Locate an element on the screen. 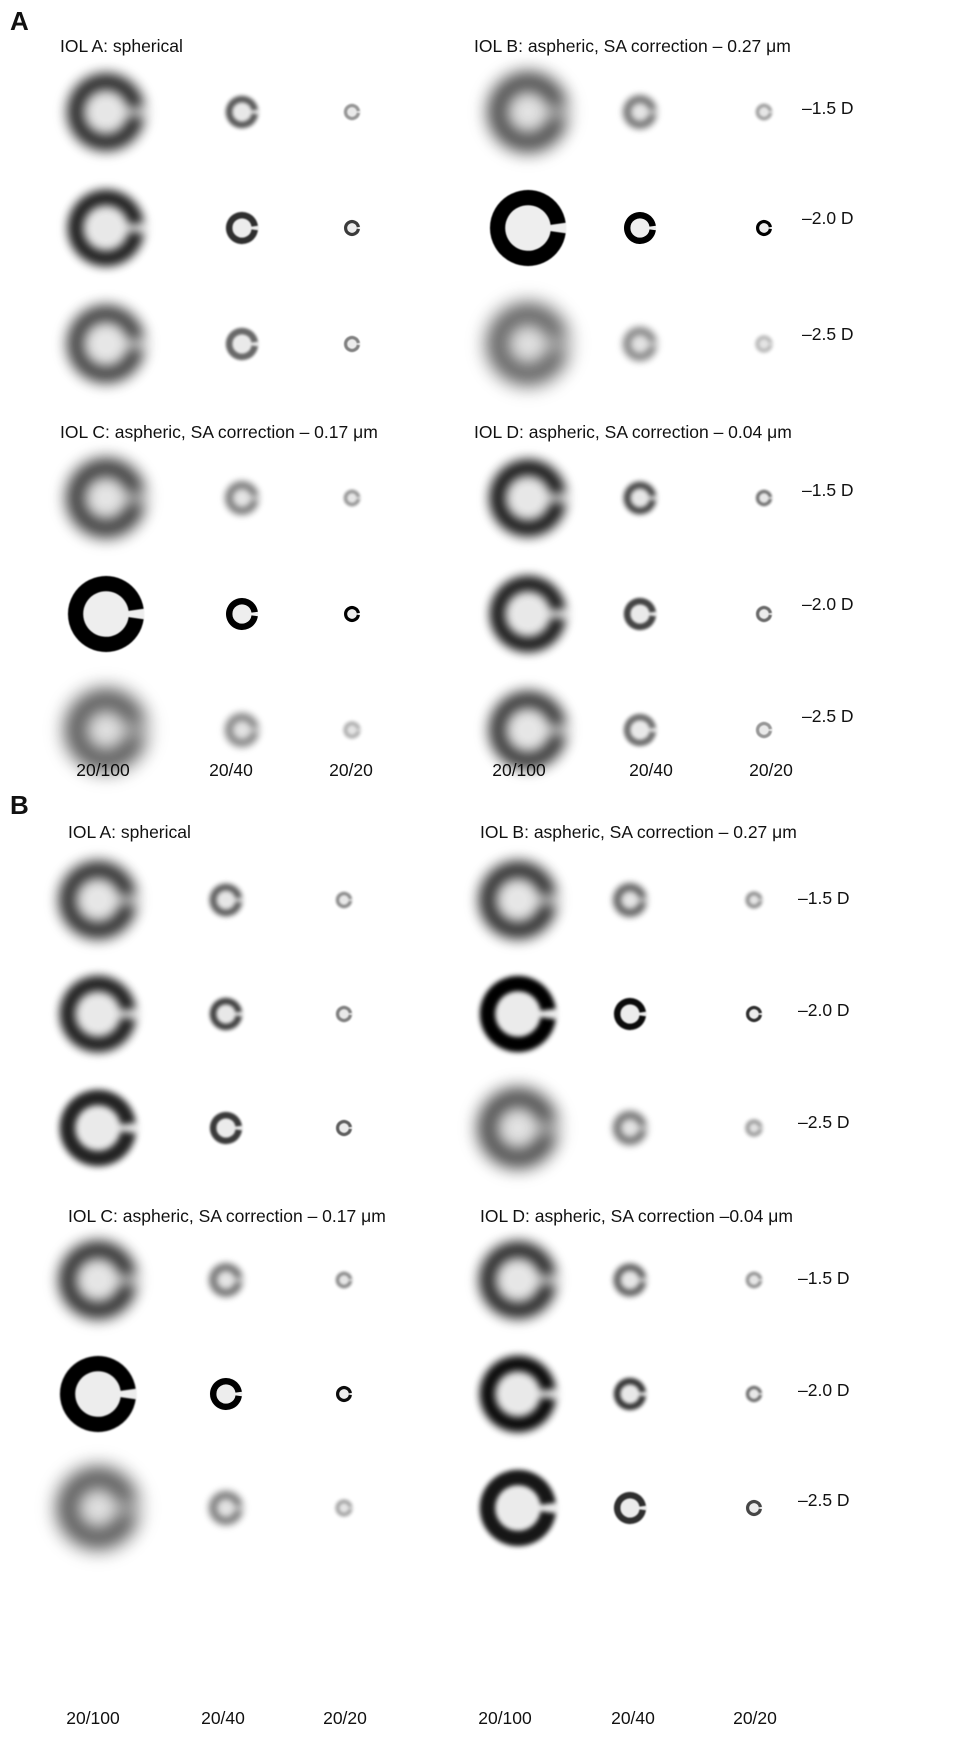  iol-d-title: IOL D: aspheric, SA correction –0.04 μm is located at coordinates (636, 1216).